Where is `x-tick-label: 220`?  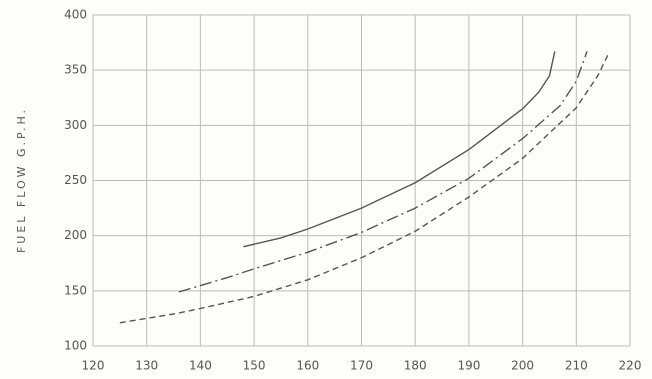 x-tick-label: 220 is located at coordinates (630, 366).